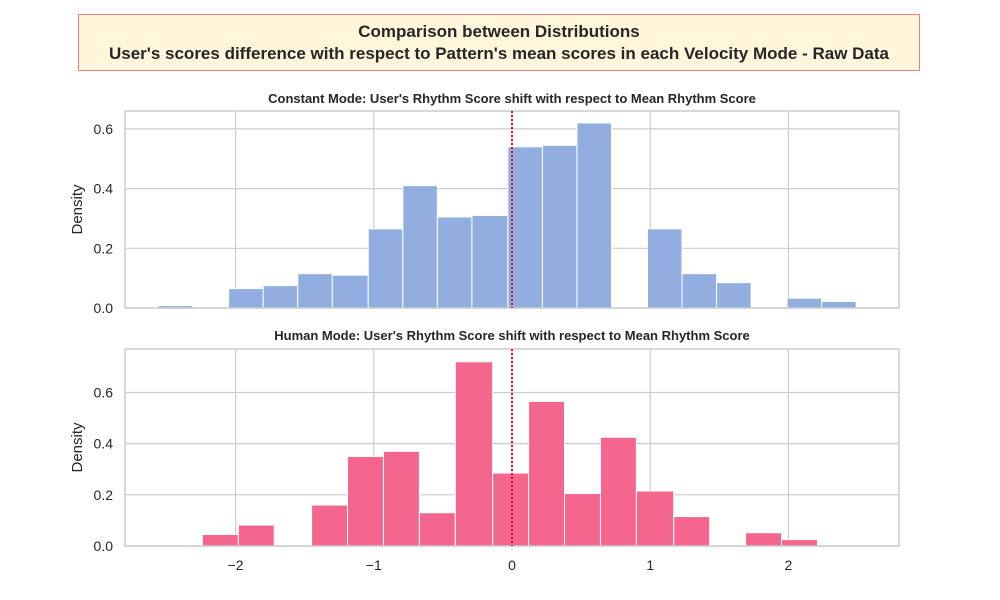  What do you see at coordinates (512, 565) in the screenshot?
I see `human-x-tick-label: 0` at bounding box center [512, 565].